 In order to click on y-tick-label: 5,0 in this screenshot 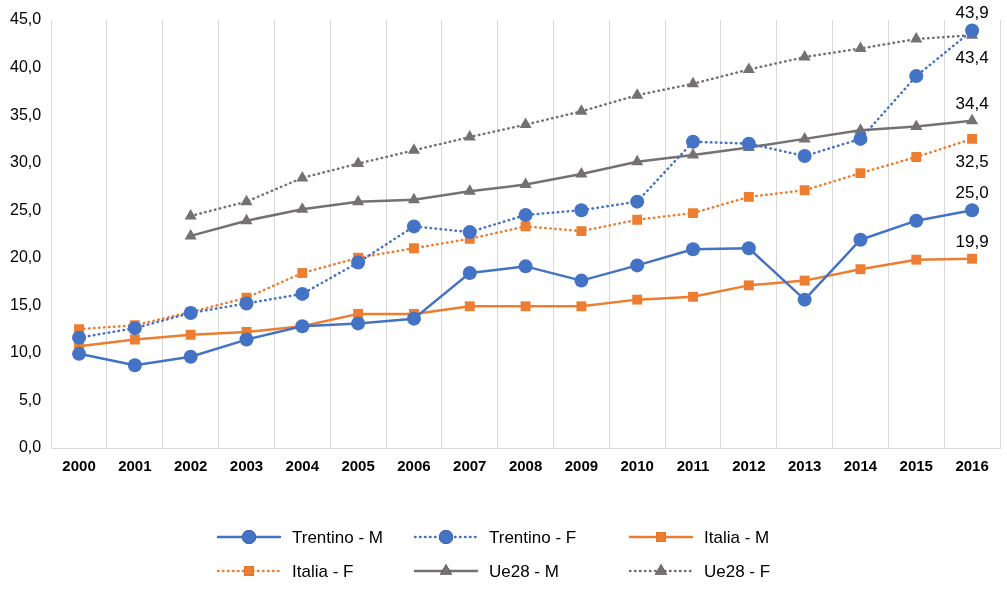, I will do `click(30, 399)`.